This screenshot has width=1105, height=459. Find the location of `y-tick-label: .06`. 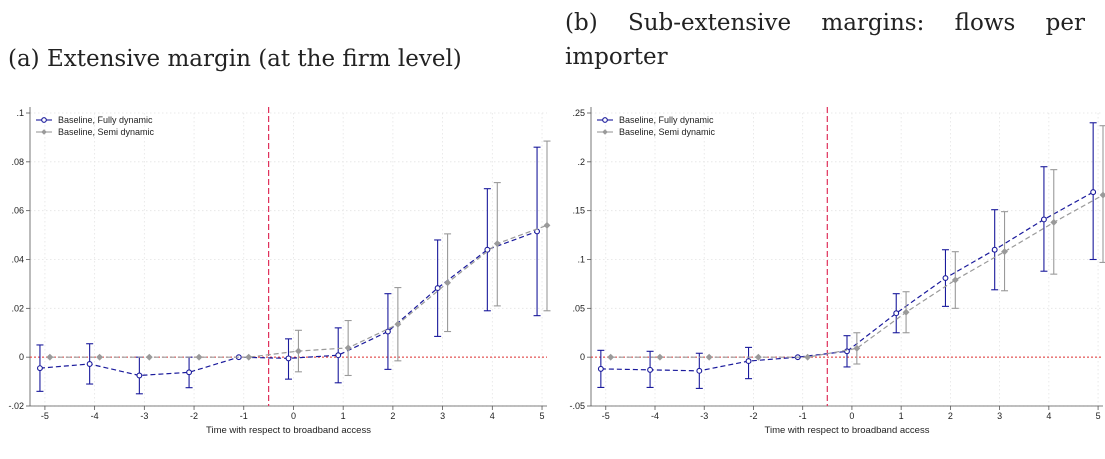

y-tick-label: .06 is located at coordinates (17, 211).